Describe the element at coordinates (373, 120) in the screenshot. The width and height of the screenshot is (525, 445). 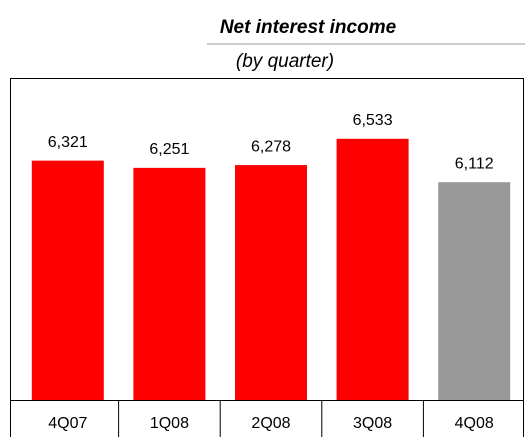
I see `data-label: 6,533` at that location.